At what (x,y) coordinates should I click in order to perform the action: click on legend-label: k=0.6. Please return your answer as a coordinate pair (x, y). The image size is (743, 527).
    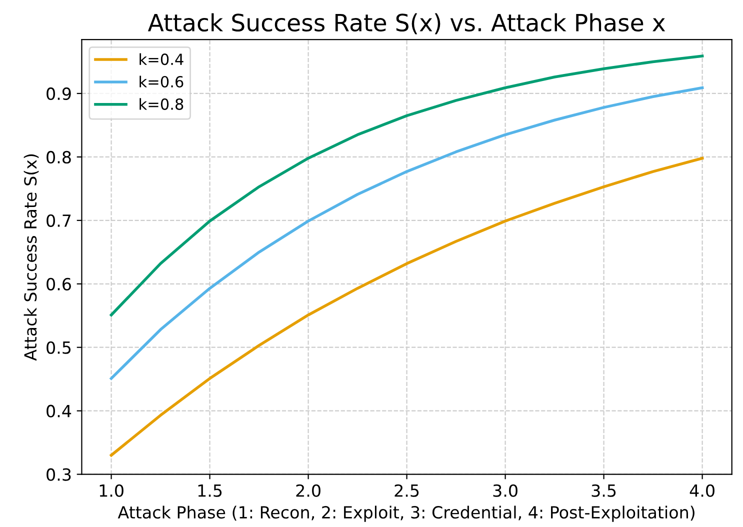
    Looking at the image, I should click on (162, 82).